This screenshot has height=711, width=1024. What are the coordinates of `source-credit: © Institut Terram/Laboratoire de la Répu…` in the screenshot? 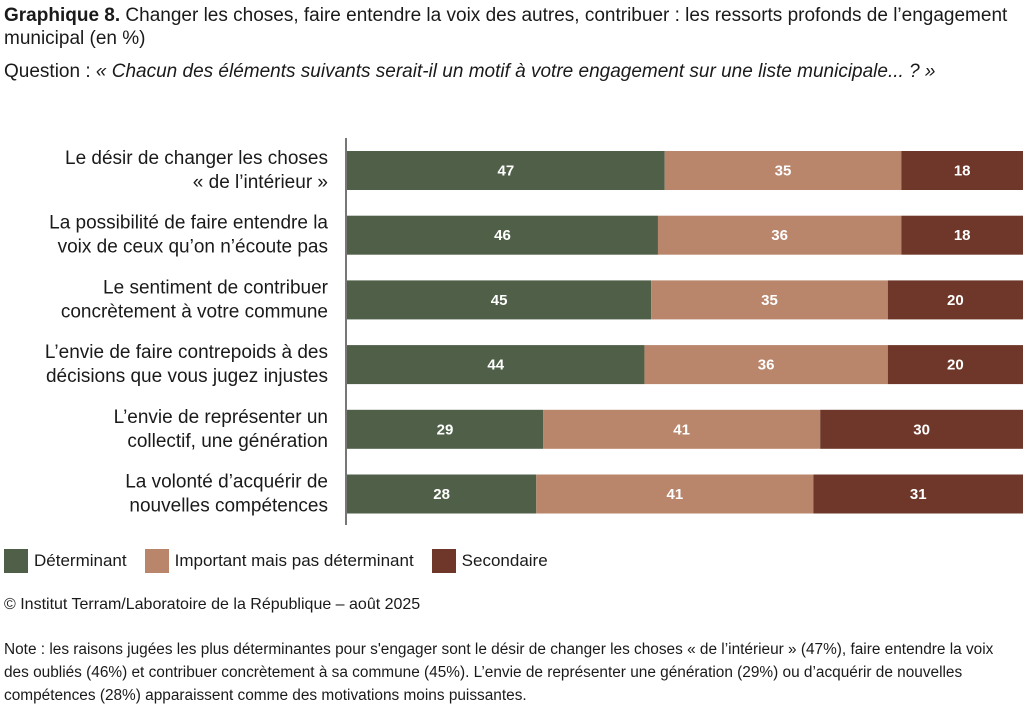 It's located at (212, 604).